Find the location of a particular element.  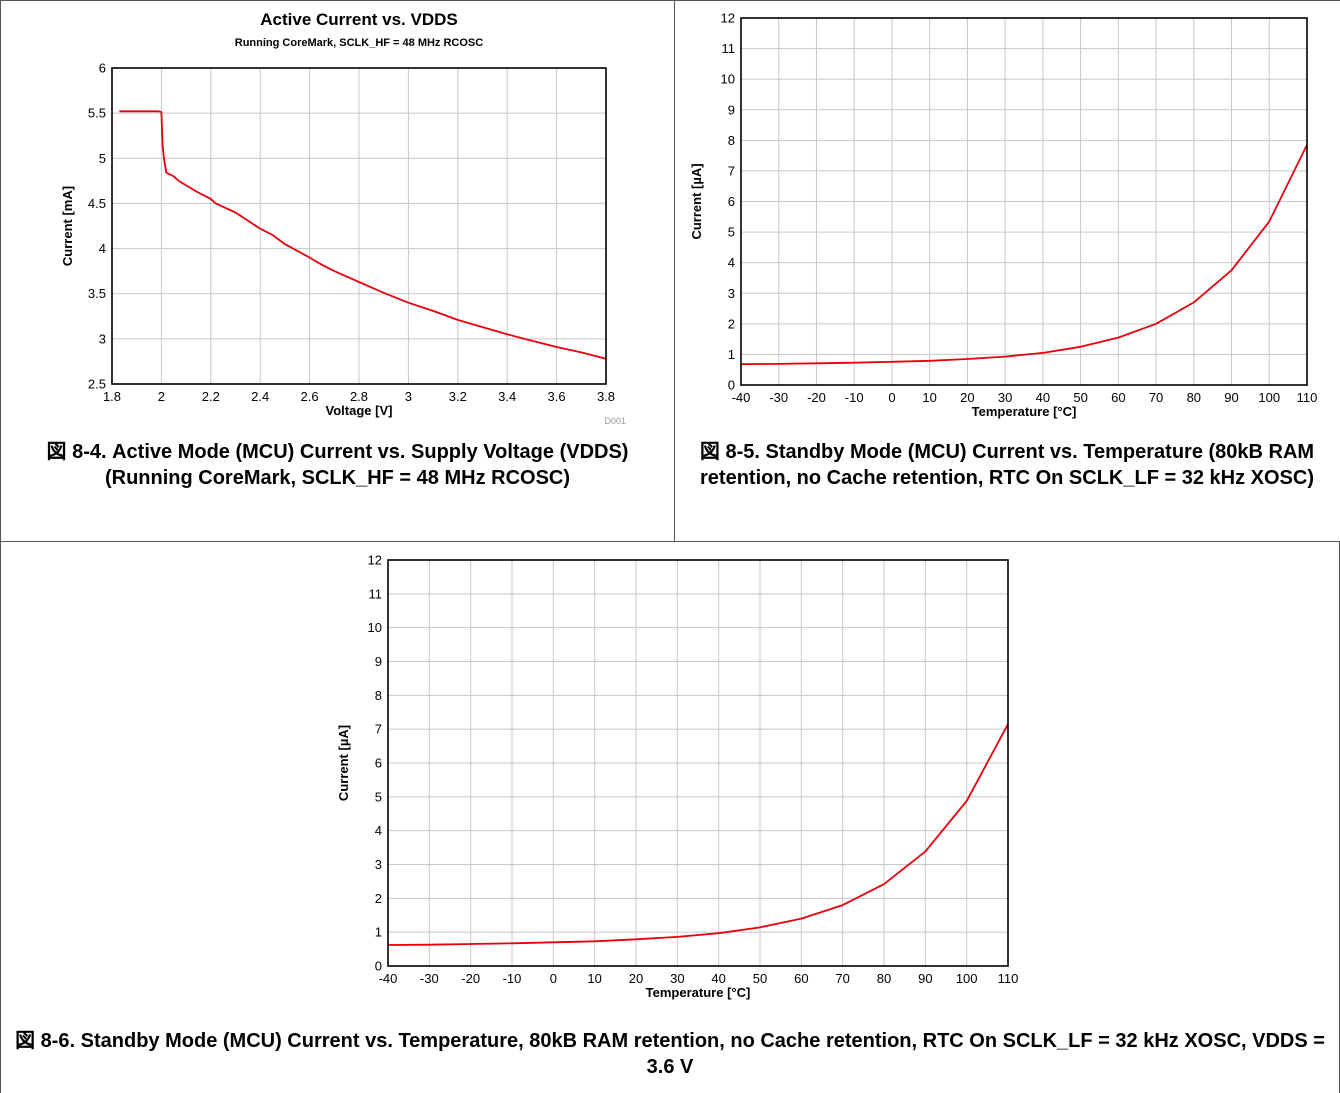

x-tick-label: 1.8 is located at coordinates (112, 396).